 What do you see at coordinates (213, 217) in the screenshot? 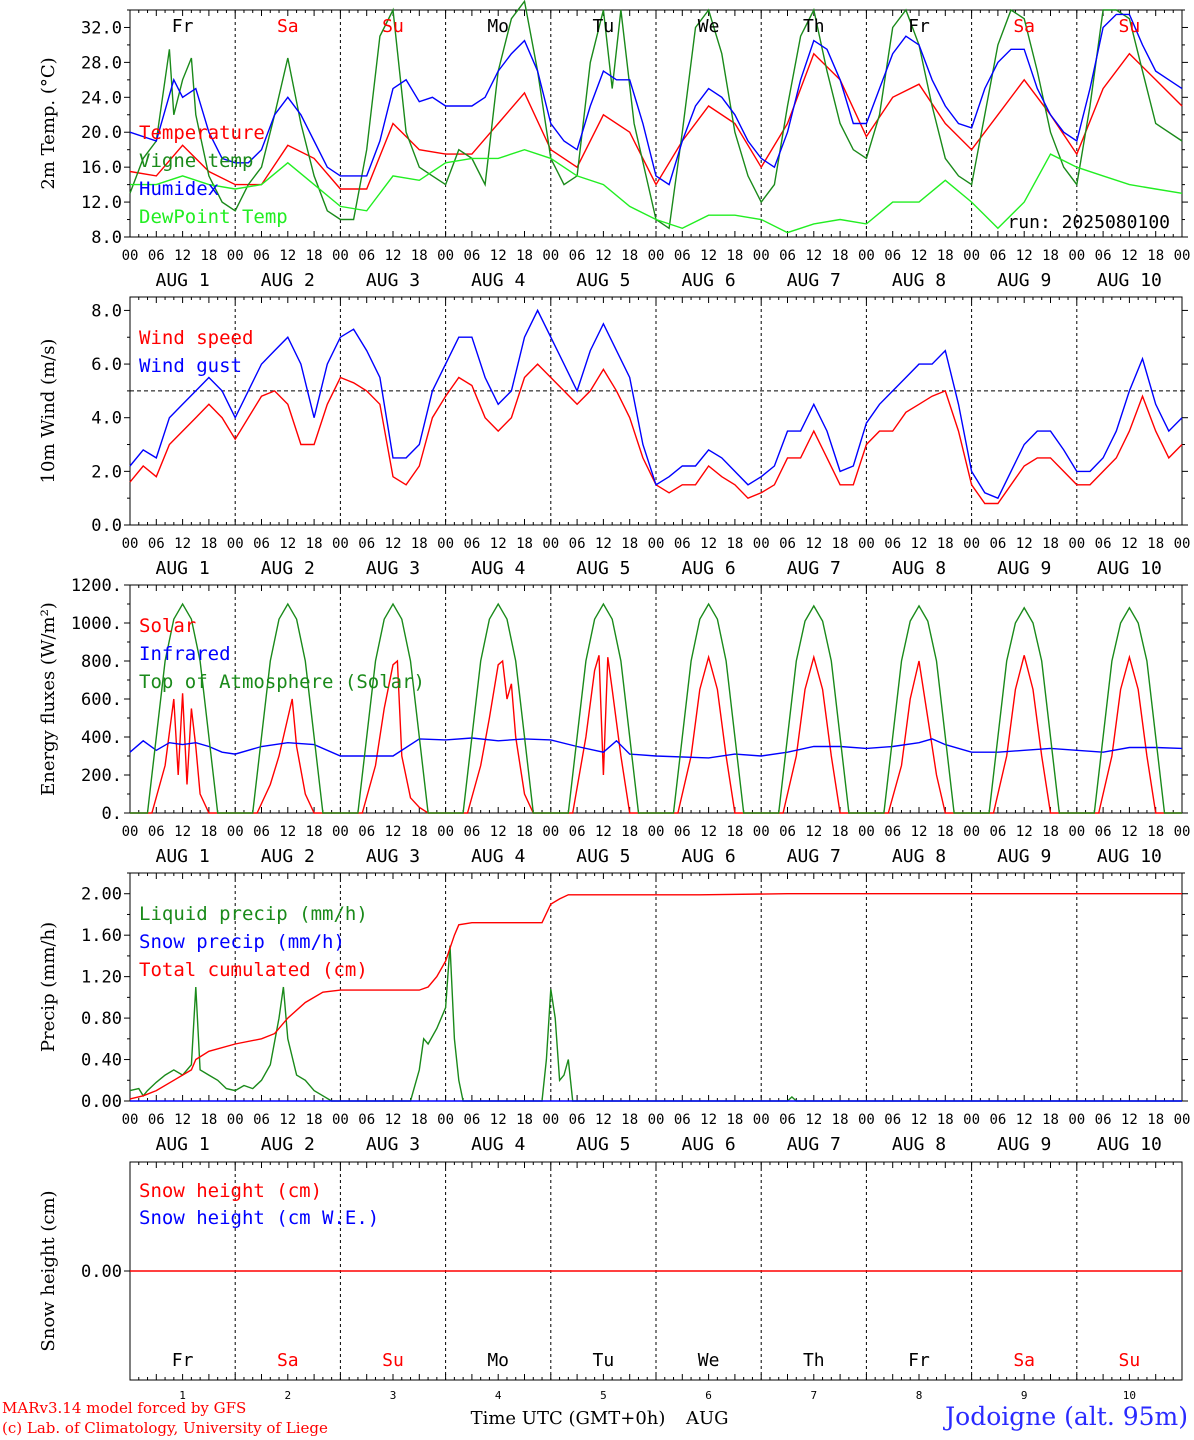
I see `legend-entry: DewPoint Temp` at bounding box center [213, 217].